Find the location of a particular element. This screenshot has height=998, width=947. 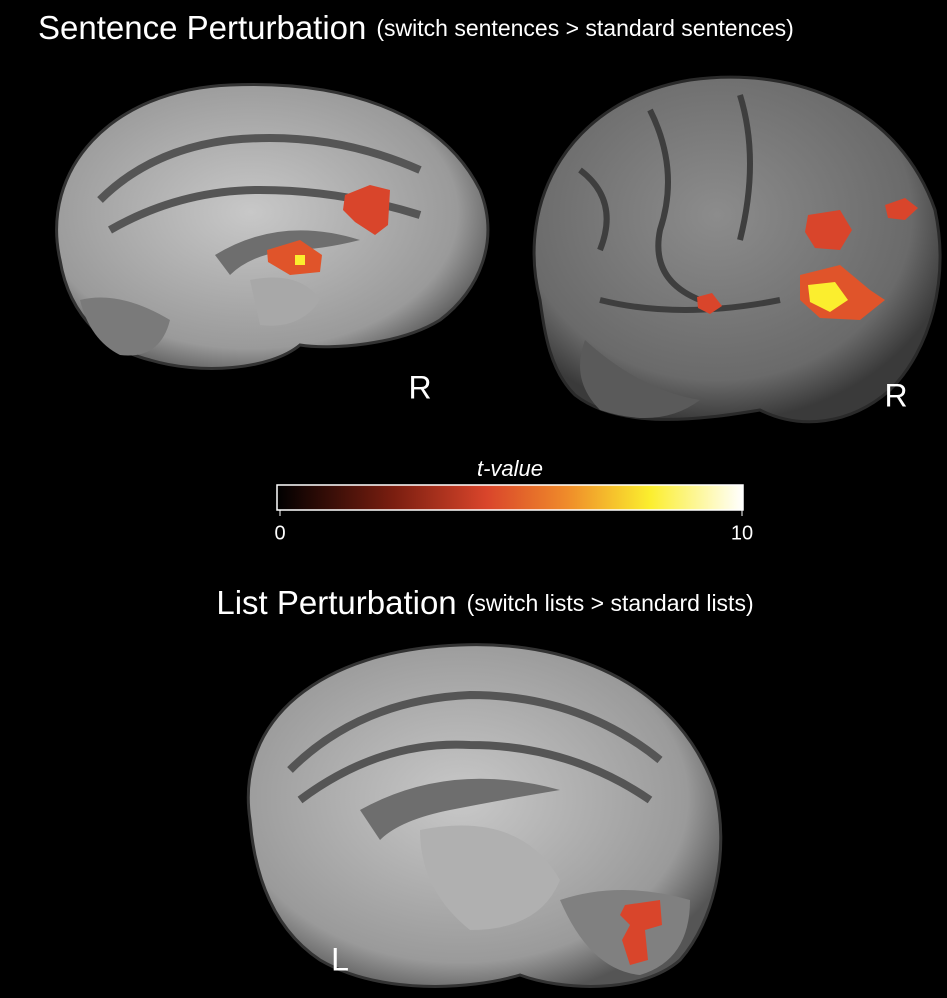

colorbar is located at coordinates (510, 497).